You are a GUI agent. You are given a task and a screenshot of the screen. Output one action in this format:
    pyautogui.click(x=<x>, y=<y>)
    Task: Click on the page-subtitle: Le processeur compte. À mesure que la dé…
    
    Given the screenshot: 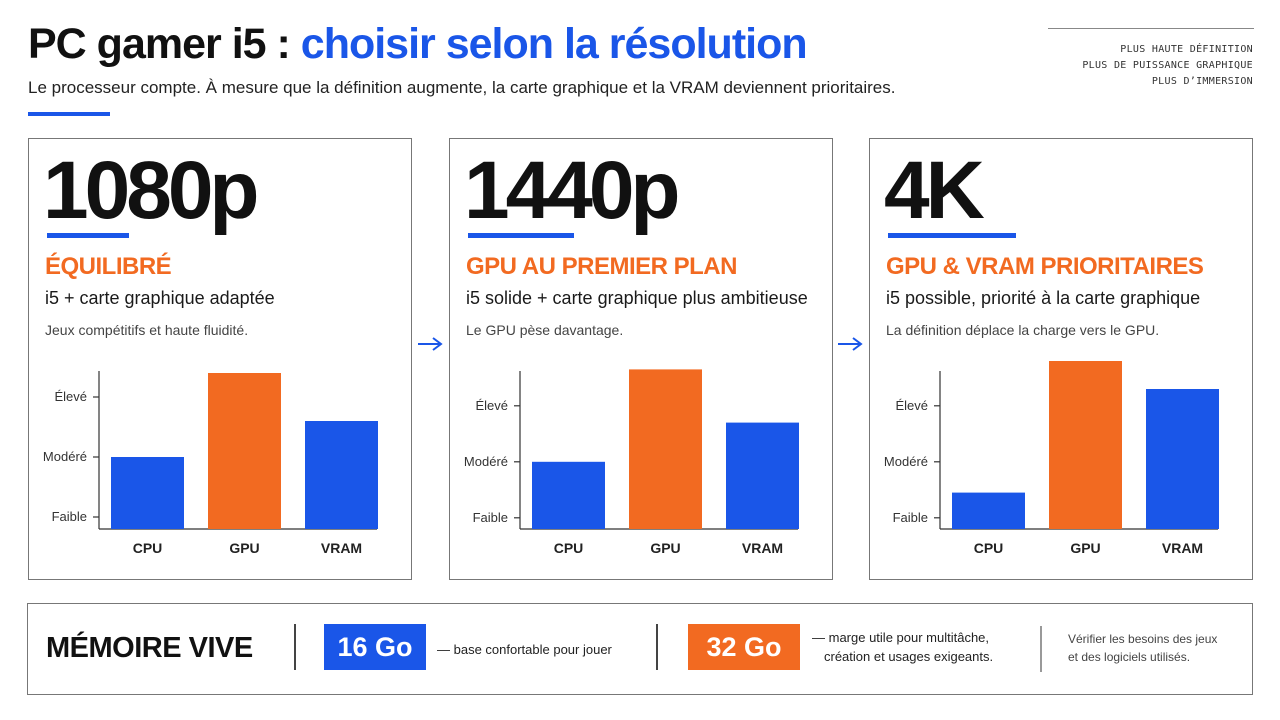 What is the action you would take?
    pyautogui.click(x=462, y=87)
    